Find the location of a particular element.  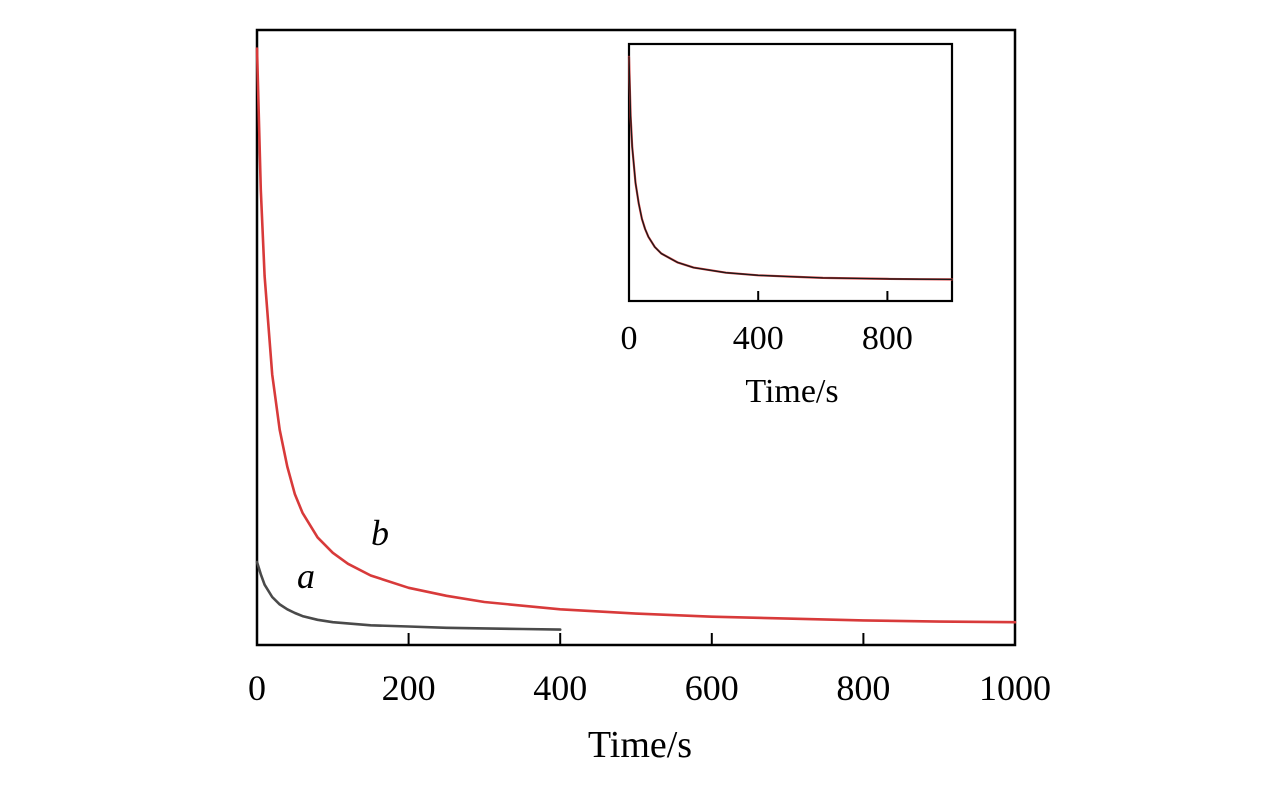

inset-x-tick-label: 400 is located at coordinates (758, 338).